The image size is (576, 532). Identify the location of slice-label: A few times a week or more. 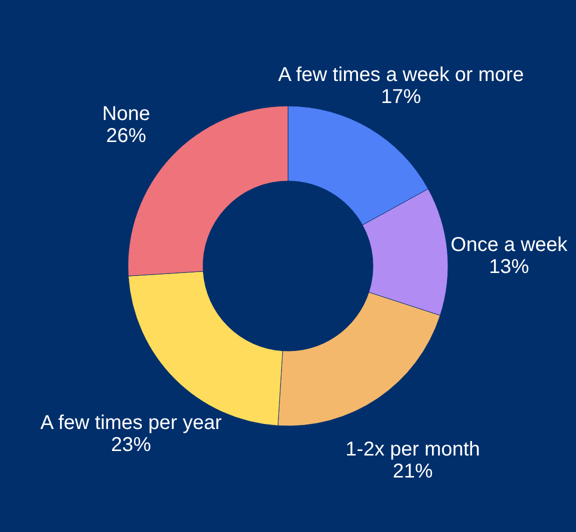
(401, 75).